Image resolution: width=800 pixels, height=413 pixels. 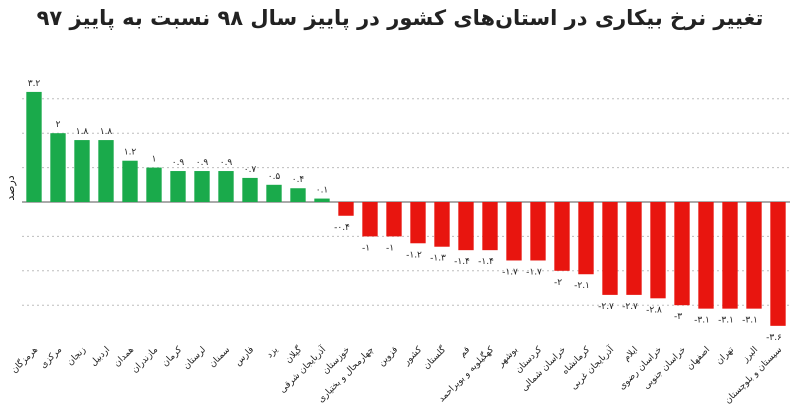 I want to click on category-label: قم, so click(x=465, y=352).